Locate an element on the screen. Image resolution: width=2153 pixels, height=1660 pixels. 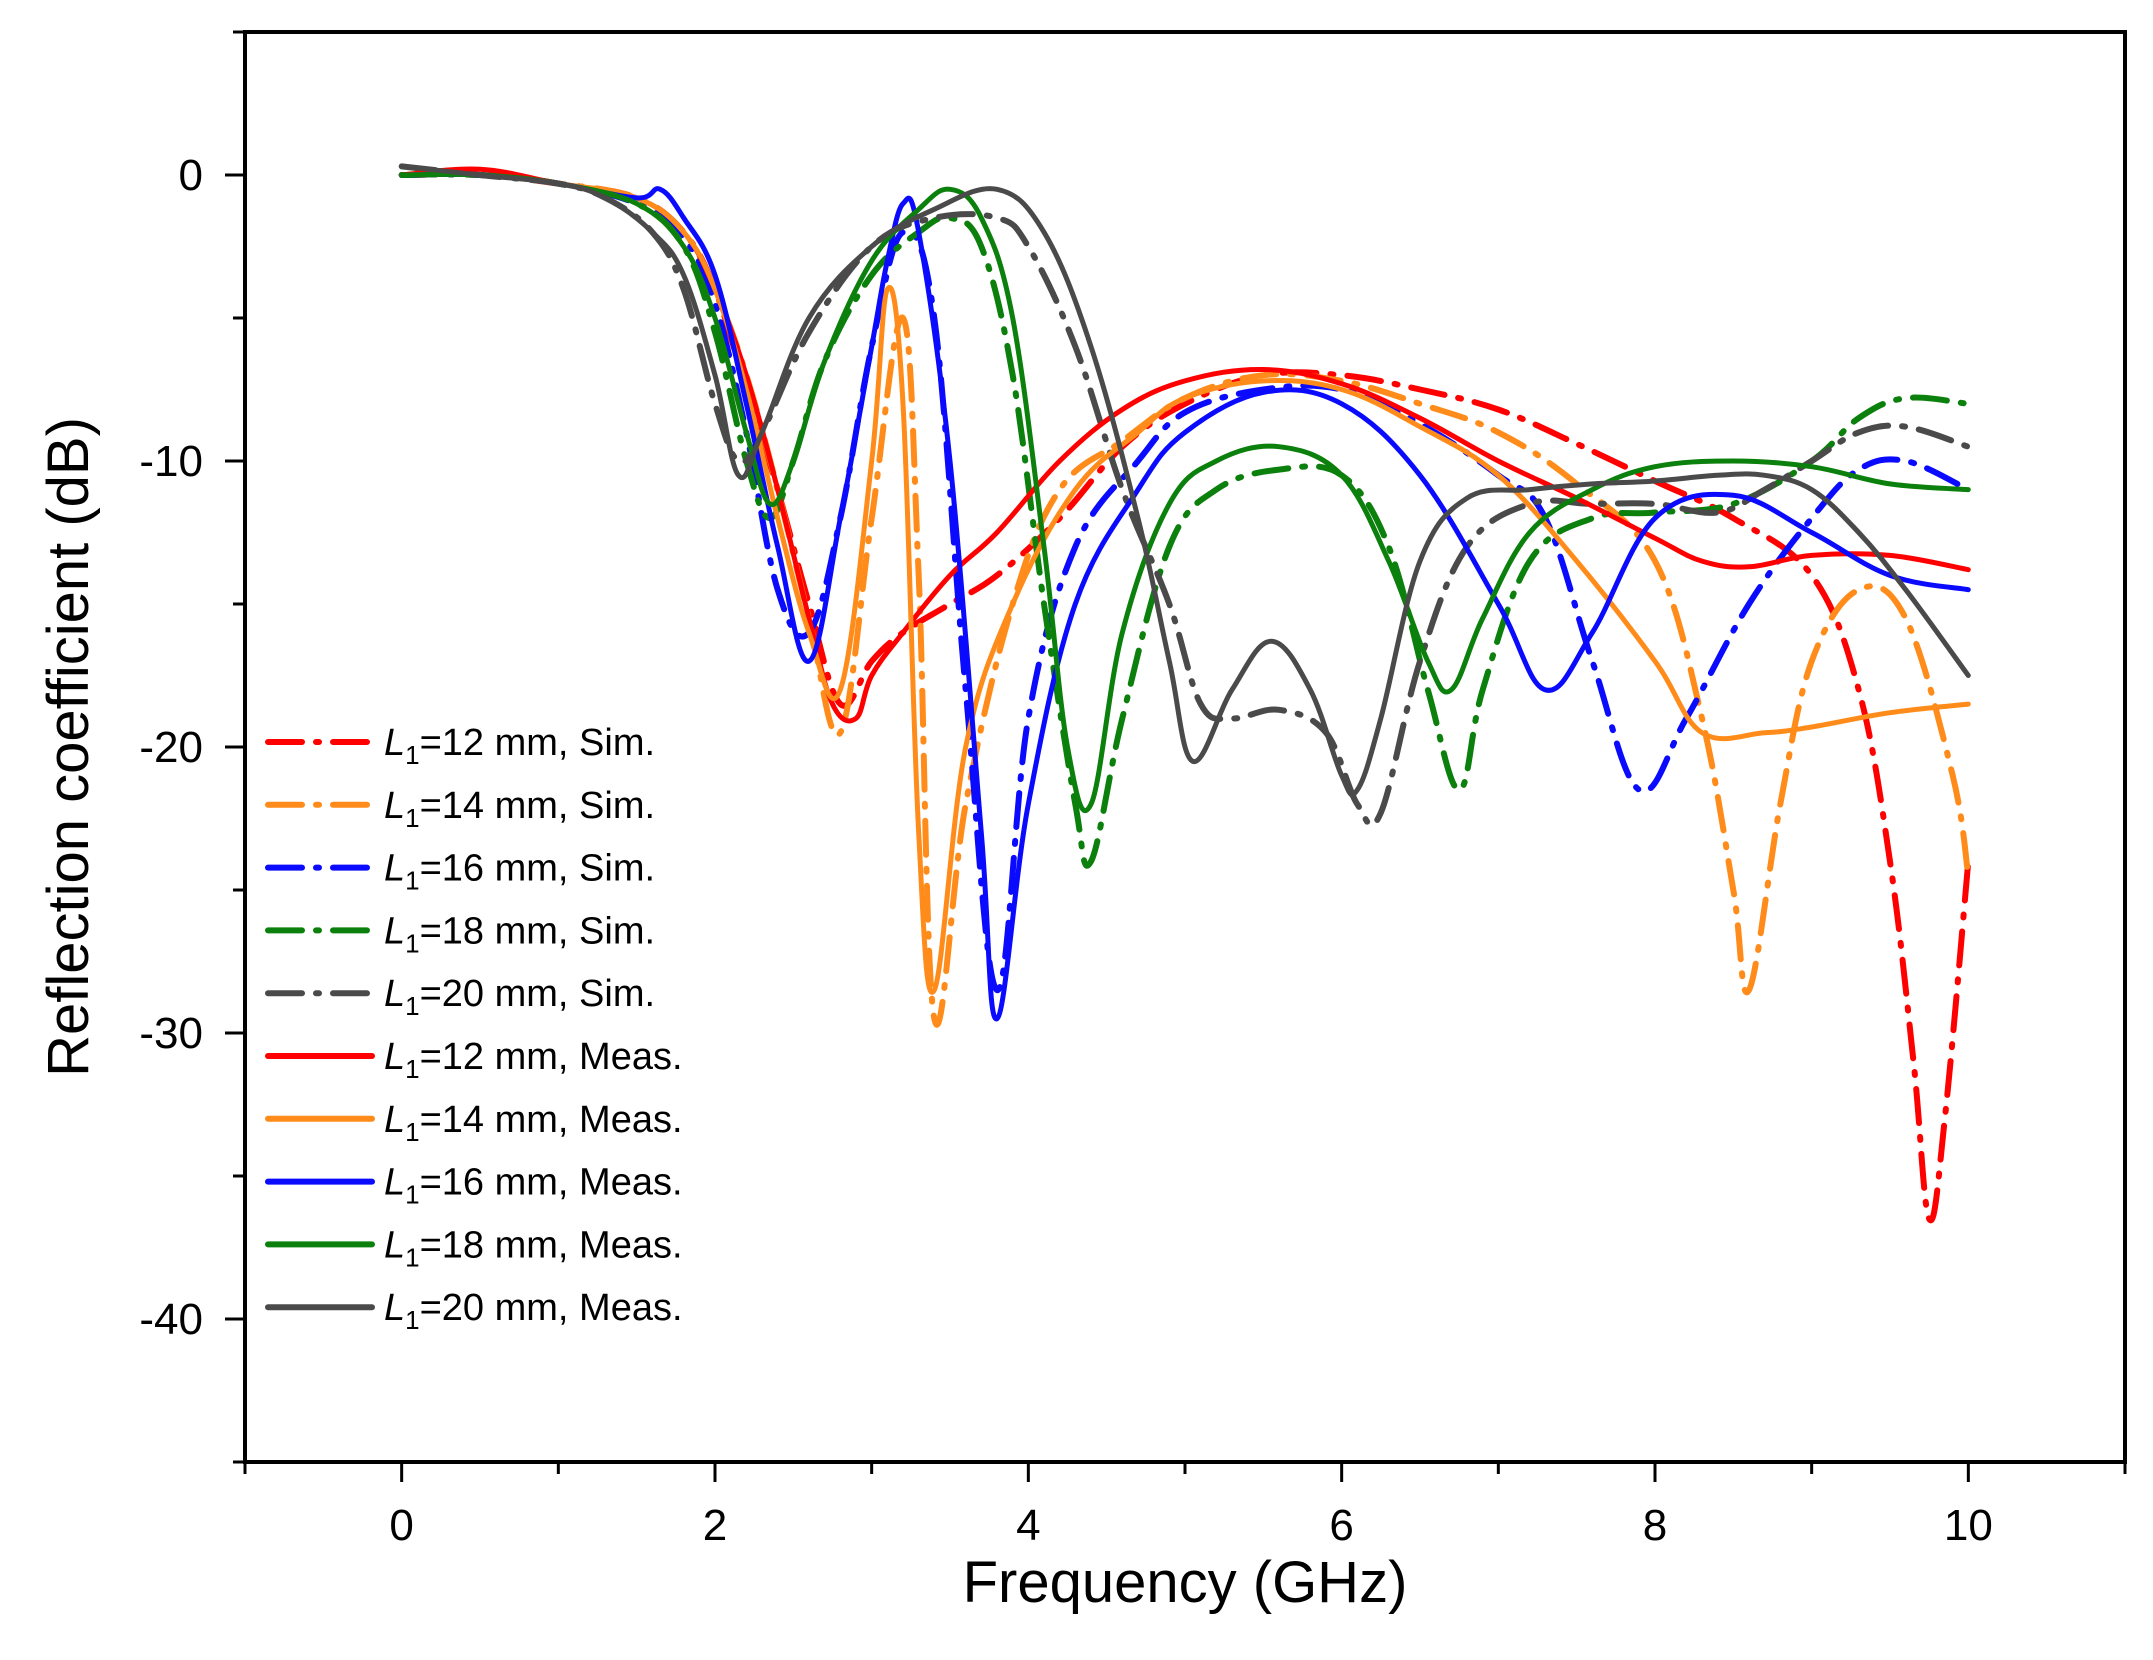
legend-label: L1=16 mm, Meas. is located at coordinates (533, 1186).